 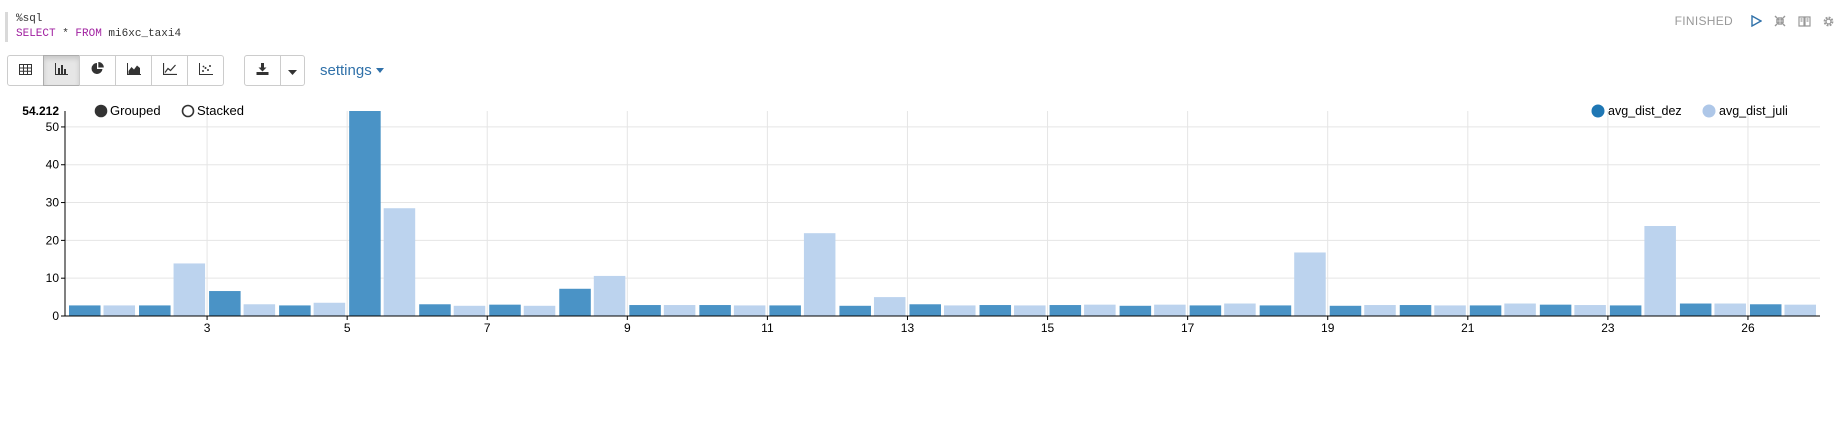 I want to click on download-group, so click(x=274, y=70).